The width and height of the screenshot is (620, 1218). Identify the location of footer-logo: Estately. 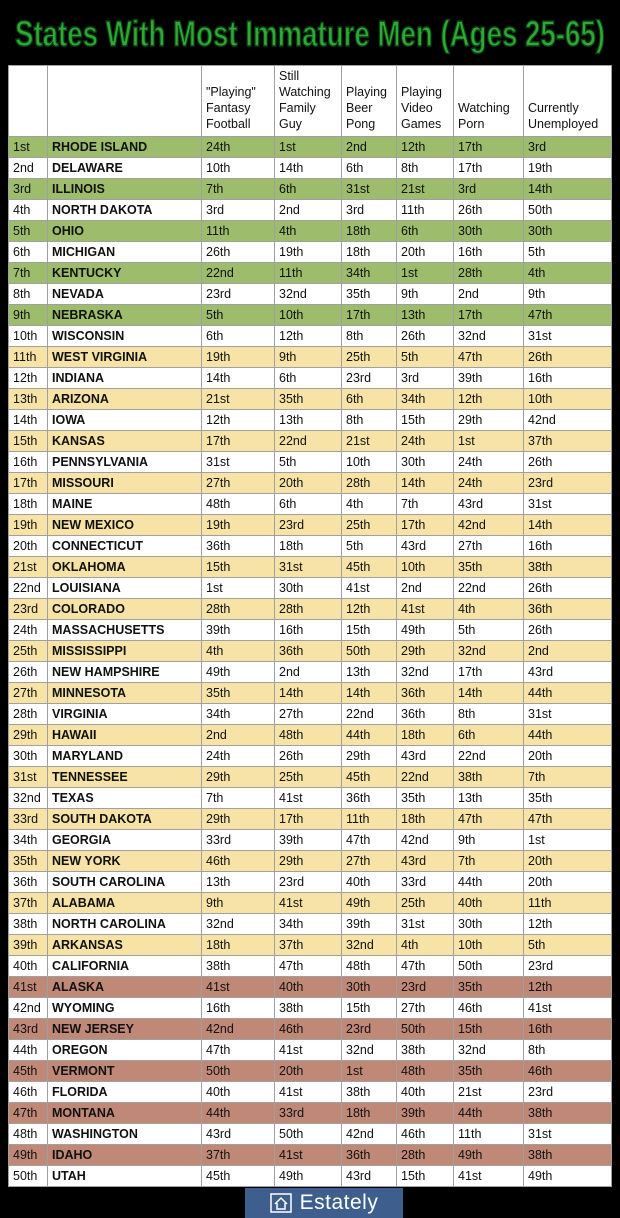
(324, 1203).